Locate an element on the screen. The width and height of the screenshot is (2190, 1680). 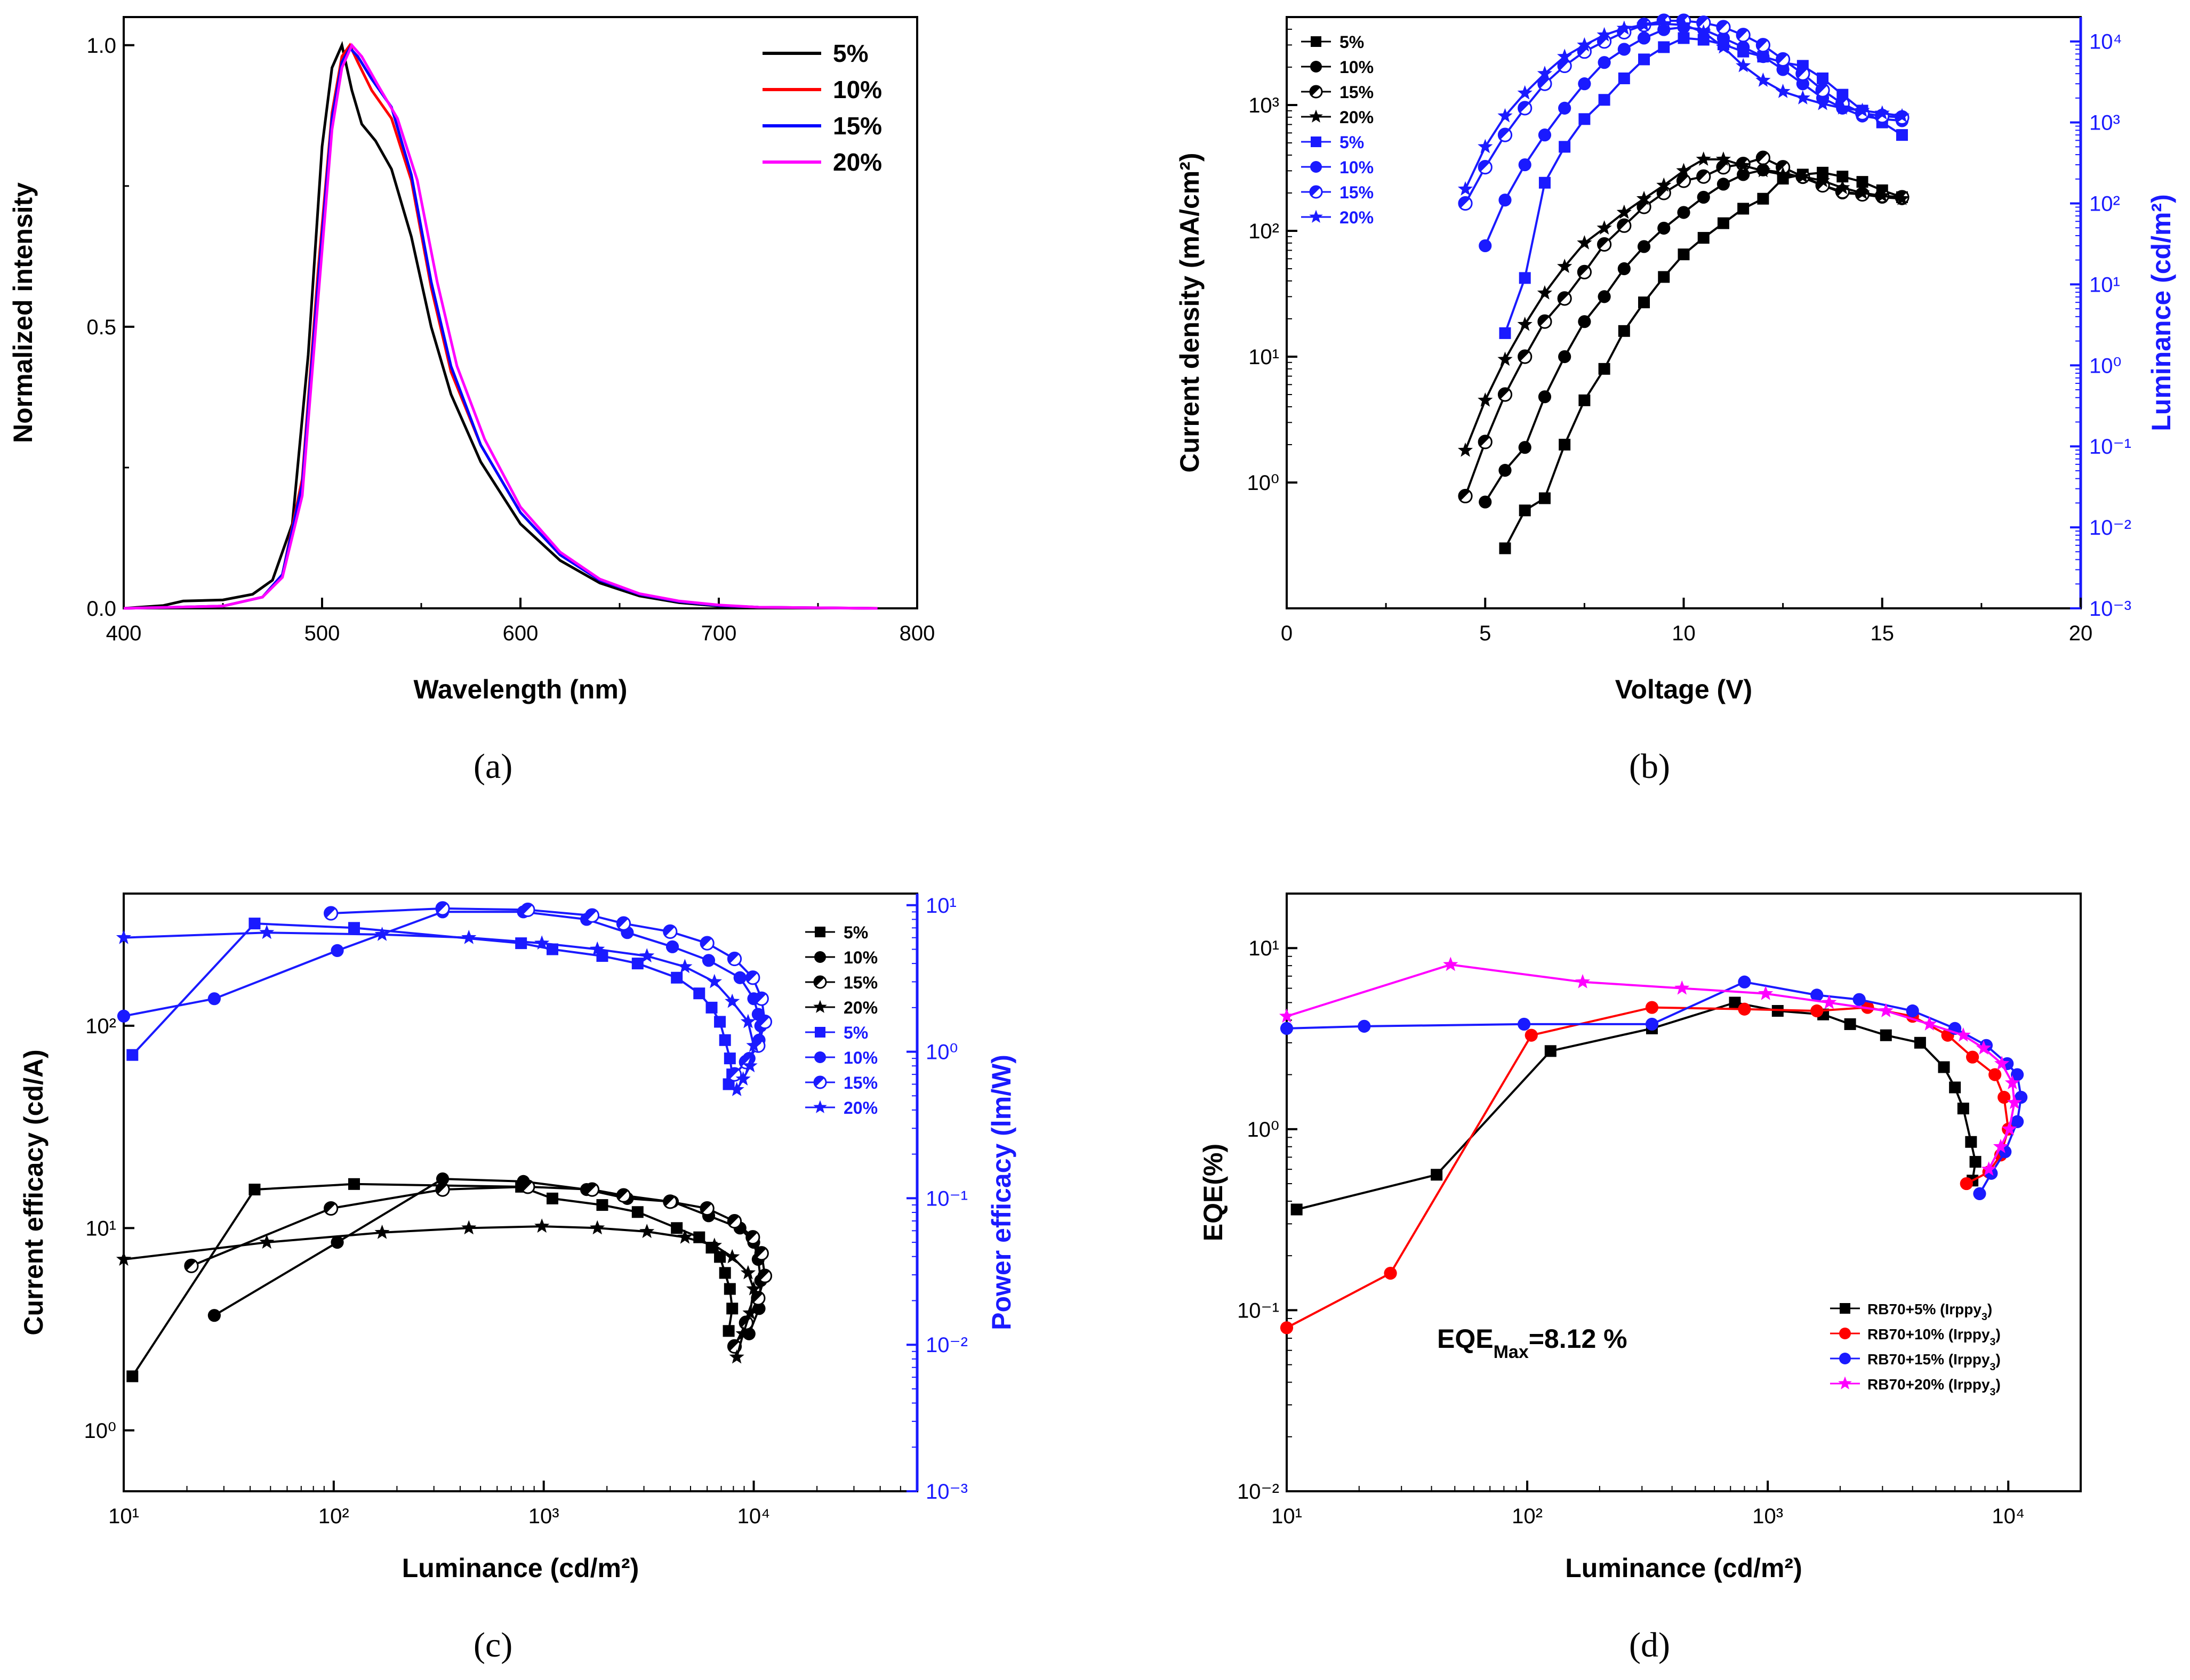
series-line-10% is located at coordinates (500, 326).